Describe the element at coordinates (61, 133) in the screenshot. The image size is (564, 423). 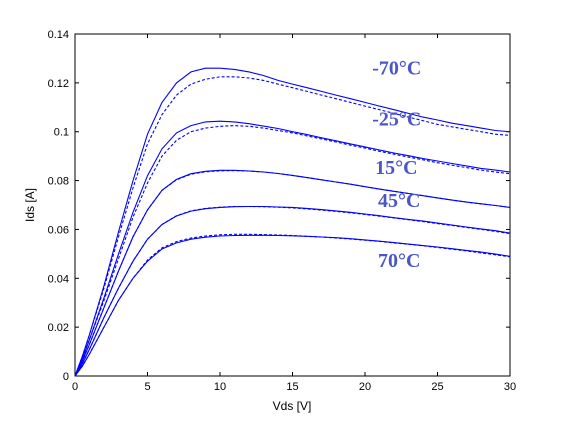
I see `y-tick-label-5: 0.1` at that location.